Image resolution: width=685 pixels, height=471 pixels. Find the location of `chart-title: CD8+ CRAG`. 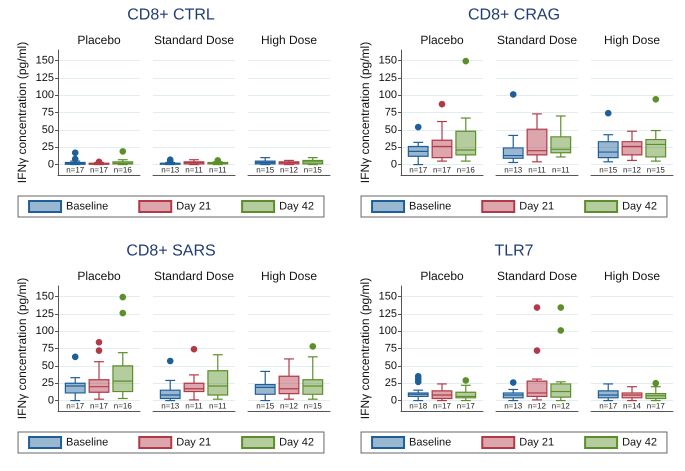

chart-title: CD8+ CRAG is located at coordinates (514, 15).